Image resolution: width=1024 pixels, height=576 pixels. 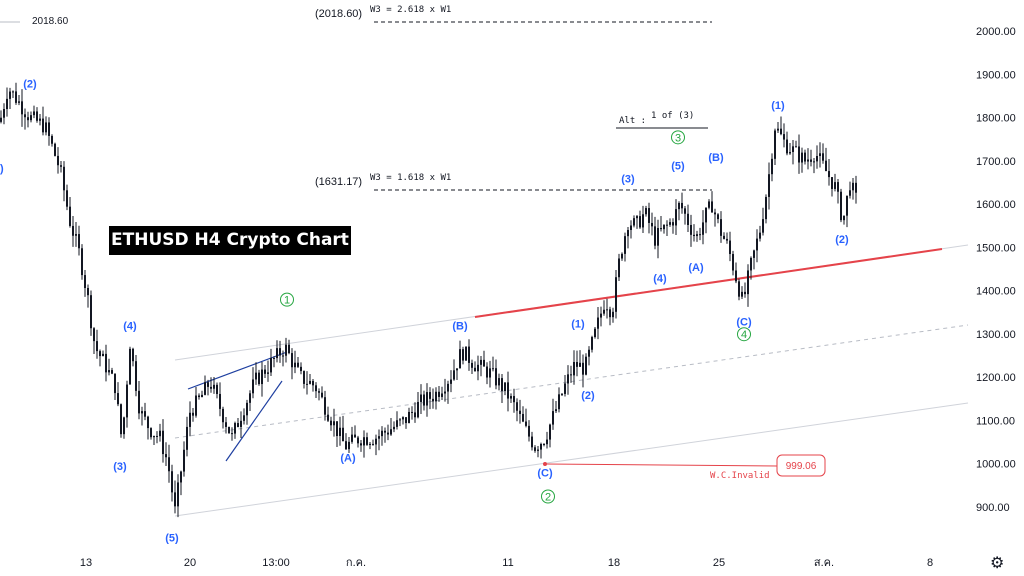 What do you see at coordinates (996, 119) in the screenshot?
I see `y-tick-label: 1800.00` at bounding box center [996, 119].